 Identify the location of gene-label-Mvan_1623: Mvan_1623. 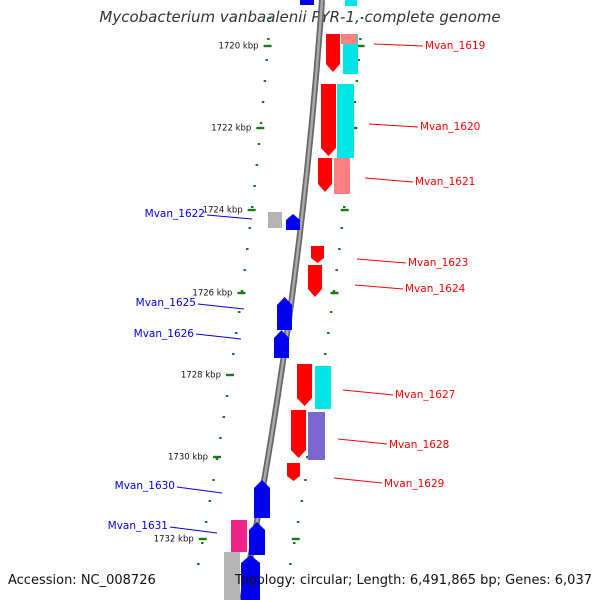
(438, 263).